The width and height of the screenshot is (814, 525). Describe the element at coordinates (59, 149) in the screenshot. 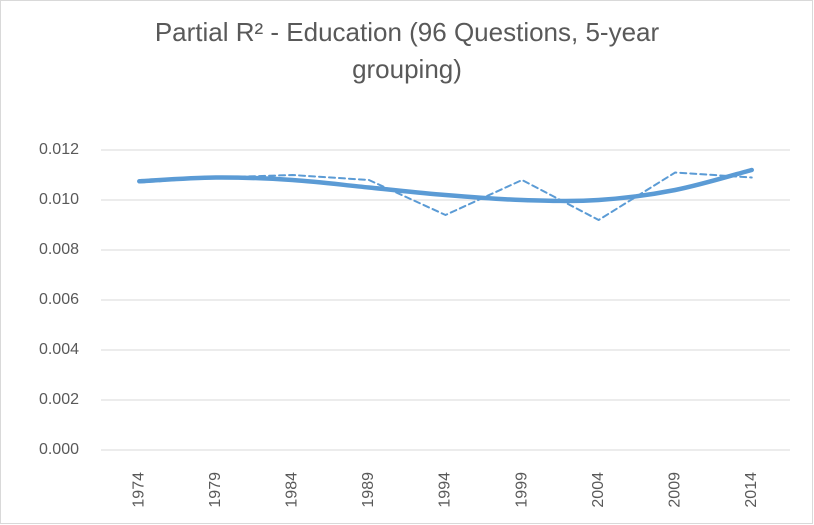

I see `y-tick-label: 0.012` at that location.